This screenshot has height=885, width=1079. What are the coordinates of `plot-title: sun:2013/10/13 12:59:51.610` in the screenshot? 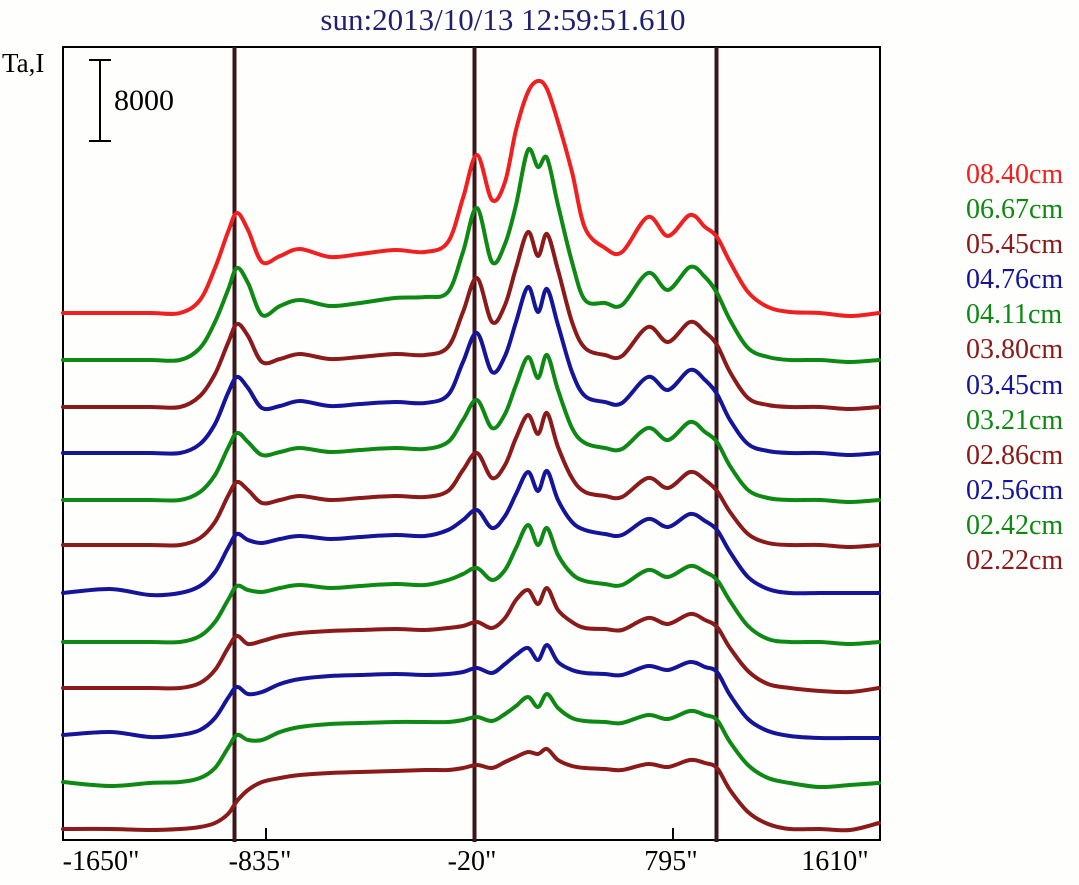 It's located at (503, 19).